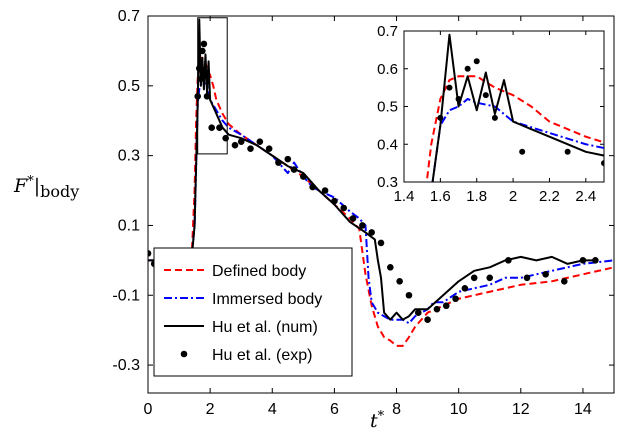 This screenshot has width=618, height=435. Describe the element at coordinates (459, 409) in the screenshot. I see `x-tick-label: 10` at that location.